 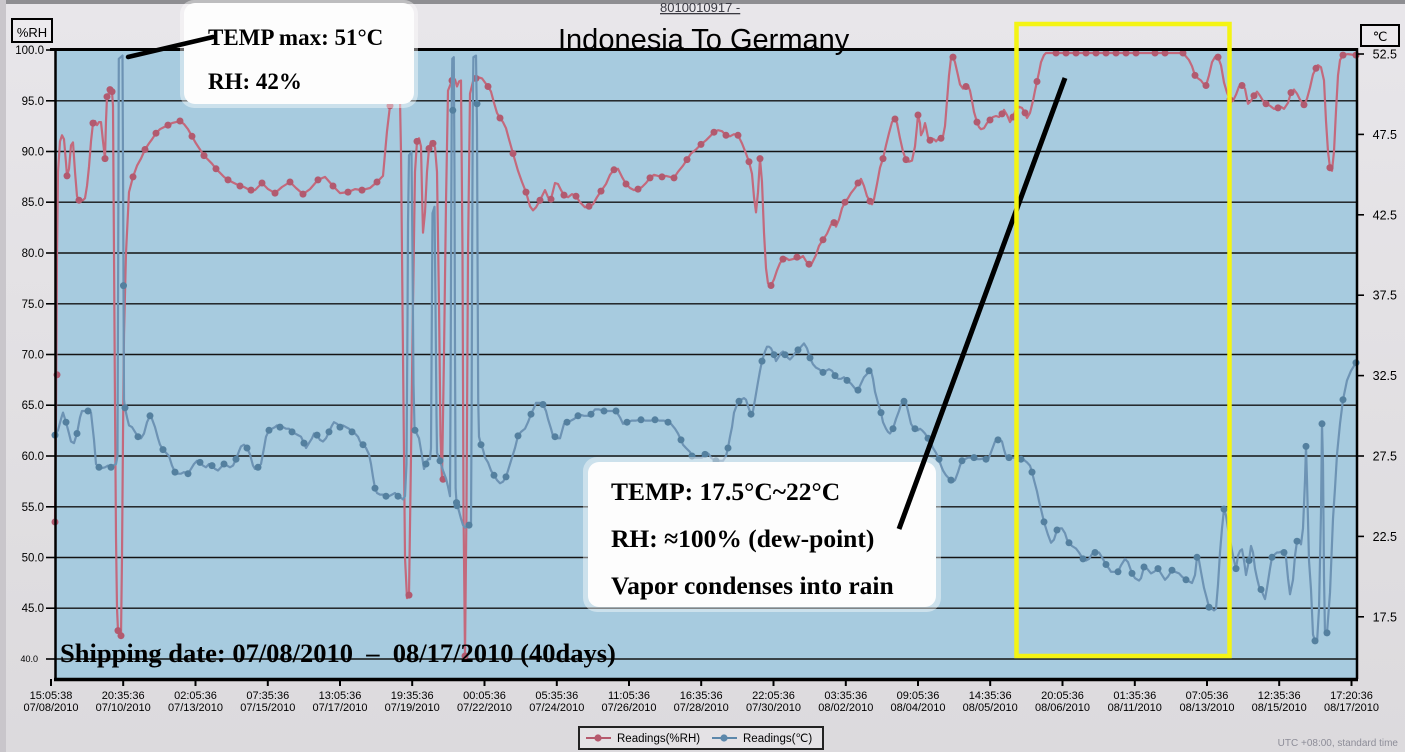 I want to click on svg-text: 00:05:36, so click(x=484, y=696).